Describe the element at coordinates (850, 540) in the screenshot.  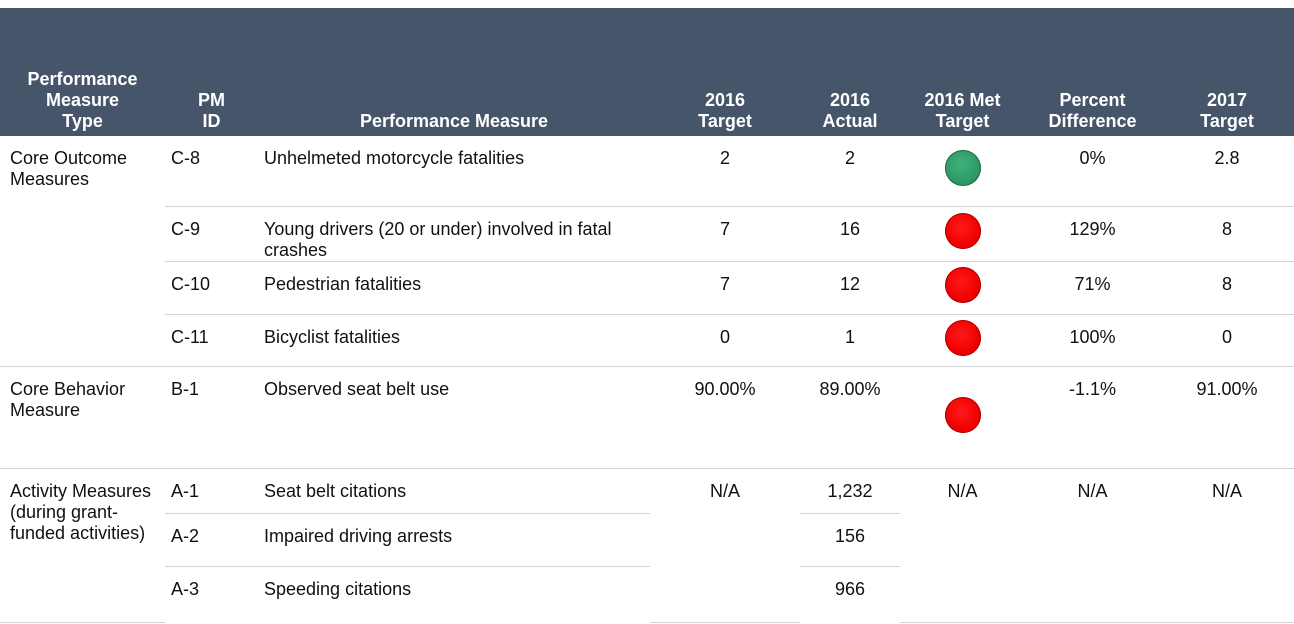
I see `actual-2016: 156` at that location.